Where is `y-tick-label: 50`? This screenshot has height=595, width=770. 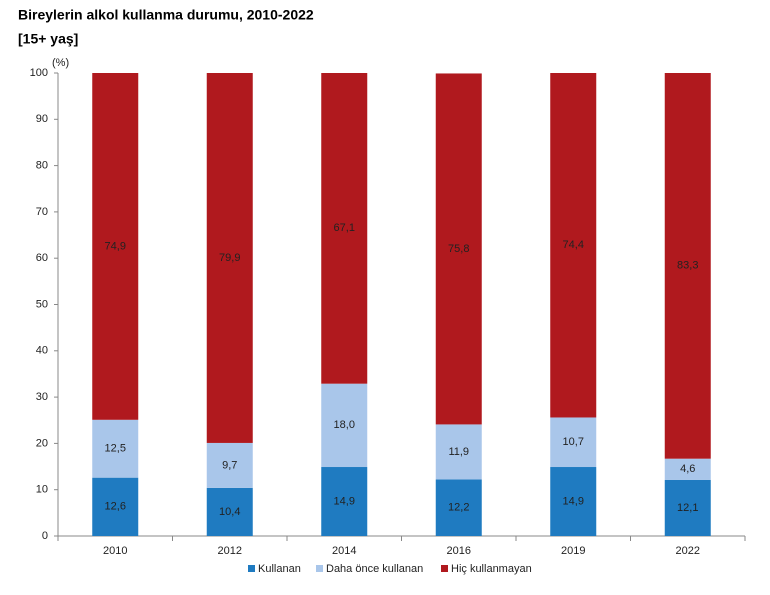 y-tick-label: 50 is located at coordinates (42, 304).